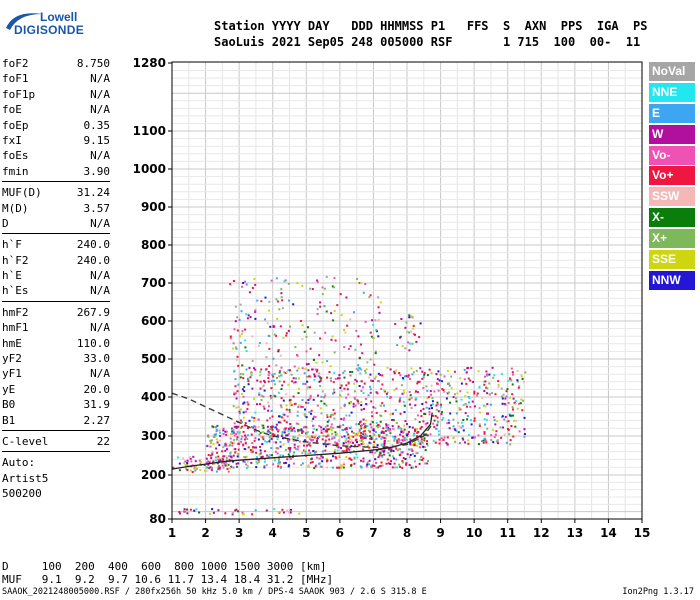  What do you see at coordinates (153, 207) in the screenshot?
I see `y-tick-label: 900` at bounding box center [153, 207].